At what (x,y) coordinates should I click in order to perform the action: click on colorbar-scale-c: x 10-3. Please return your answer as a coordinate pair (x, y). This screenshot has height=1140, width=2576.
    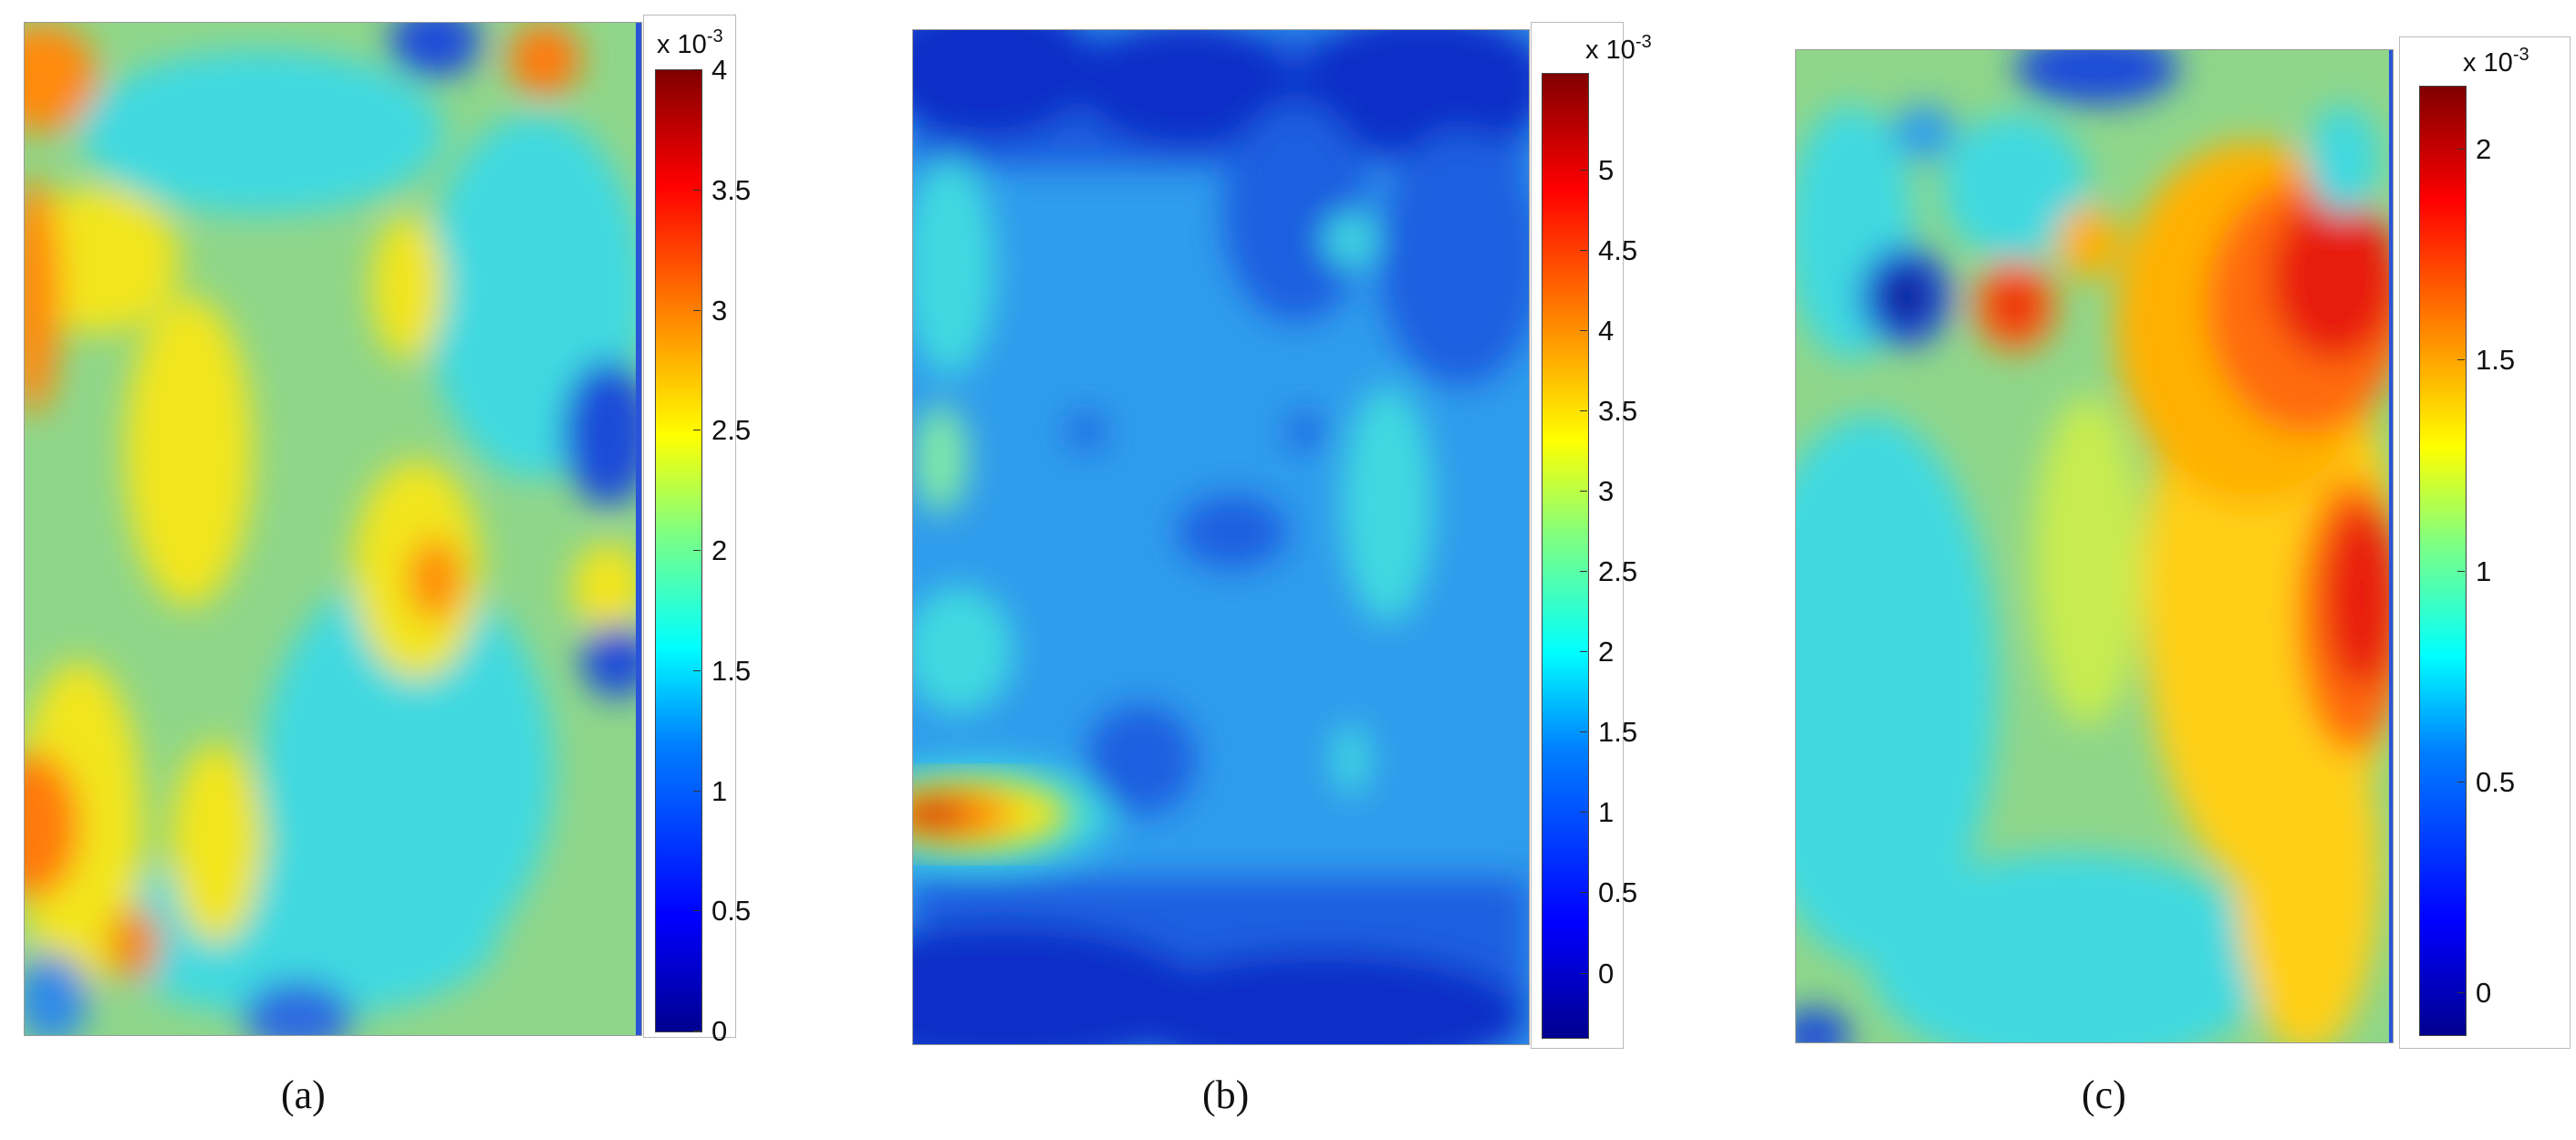
    Looking at the image, I should click on (2496, 62).